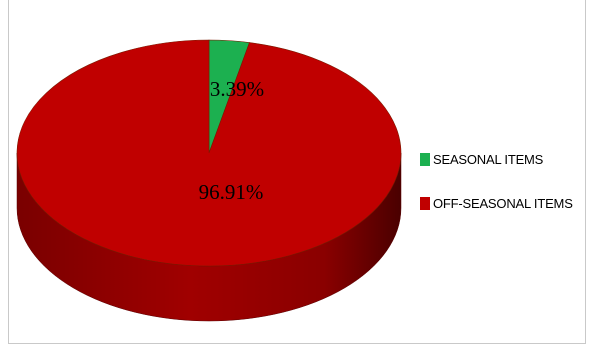 The width and height of the screenshot is (589, 347). I want to click on legend-label-off-seasonal: OFF-SEASONAL ITEMS, so click(503, 203).